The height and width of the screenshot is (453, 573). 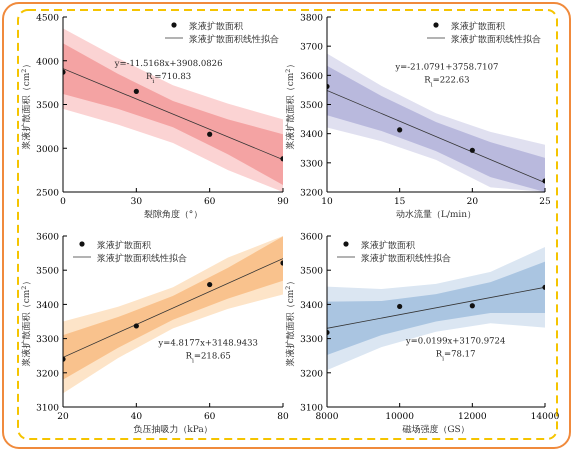 I want to click on y-tick-label: 4500, so click(x=48, y=19).